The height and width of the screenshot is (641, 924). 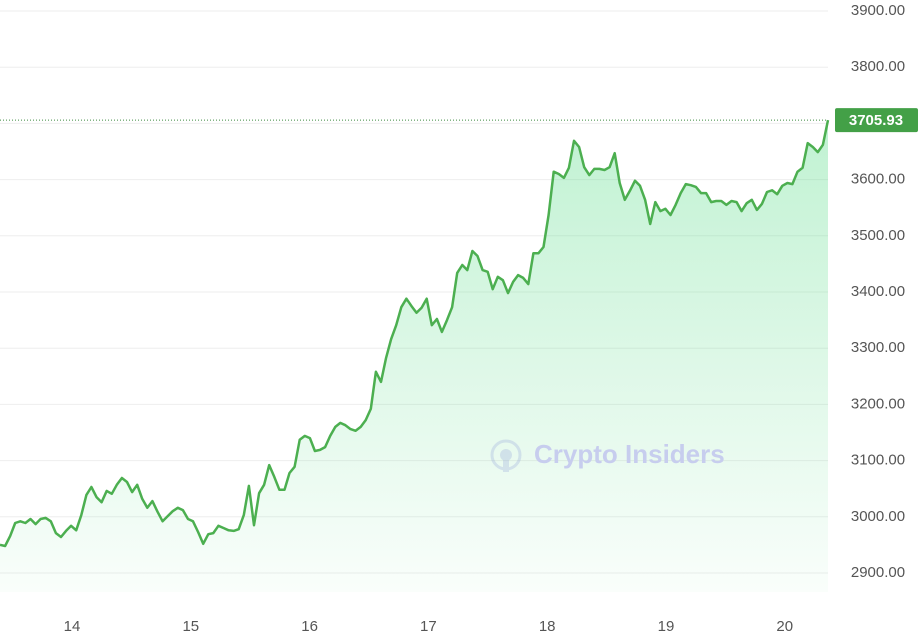 I want to click on x-tick-label: 14, so click(x=72, y=626).